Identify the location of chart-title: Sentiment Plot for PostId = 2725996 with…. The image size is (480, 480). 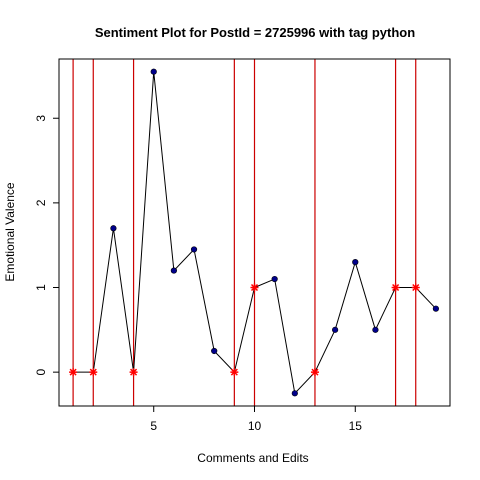
(255, 32).